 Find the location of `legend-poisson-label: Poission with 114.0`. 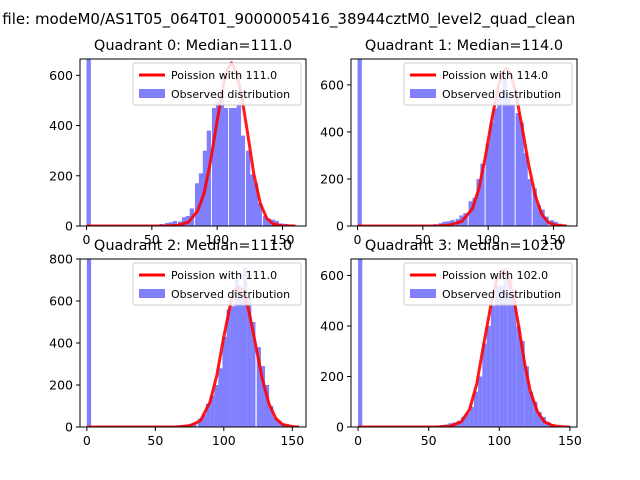

legend-poisson-label: Poission with 114.0 is located at coordinates (495, 75).